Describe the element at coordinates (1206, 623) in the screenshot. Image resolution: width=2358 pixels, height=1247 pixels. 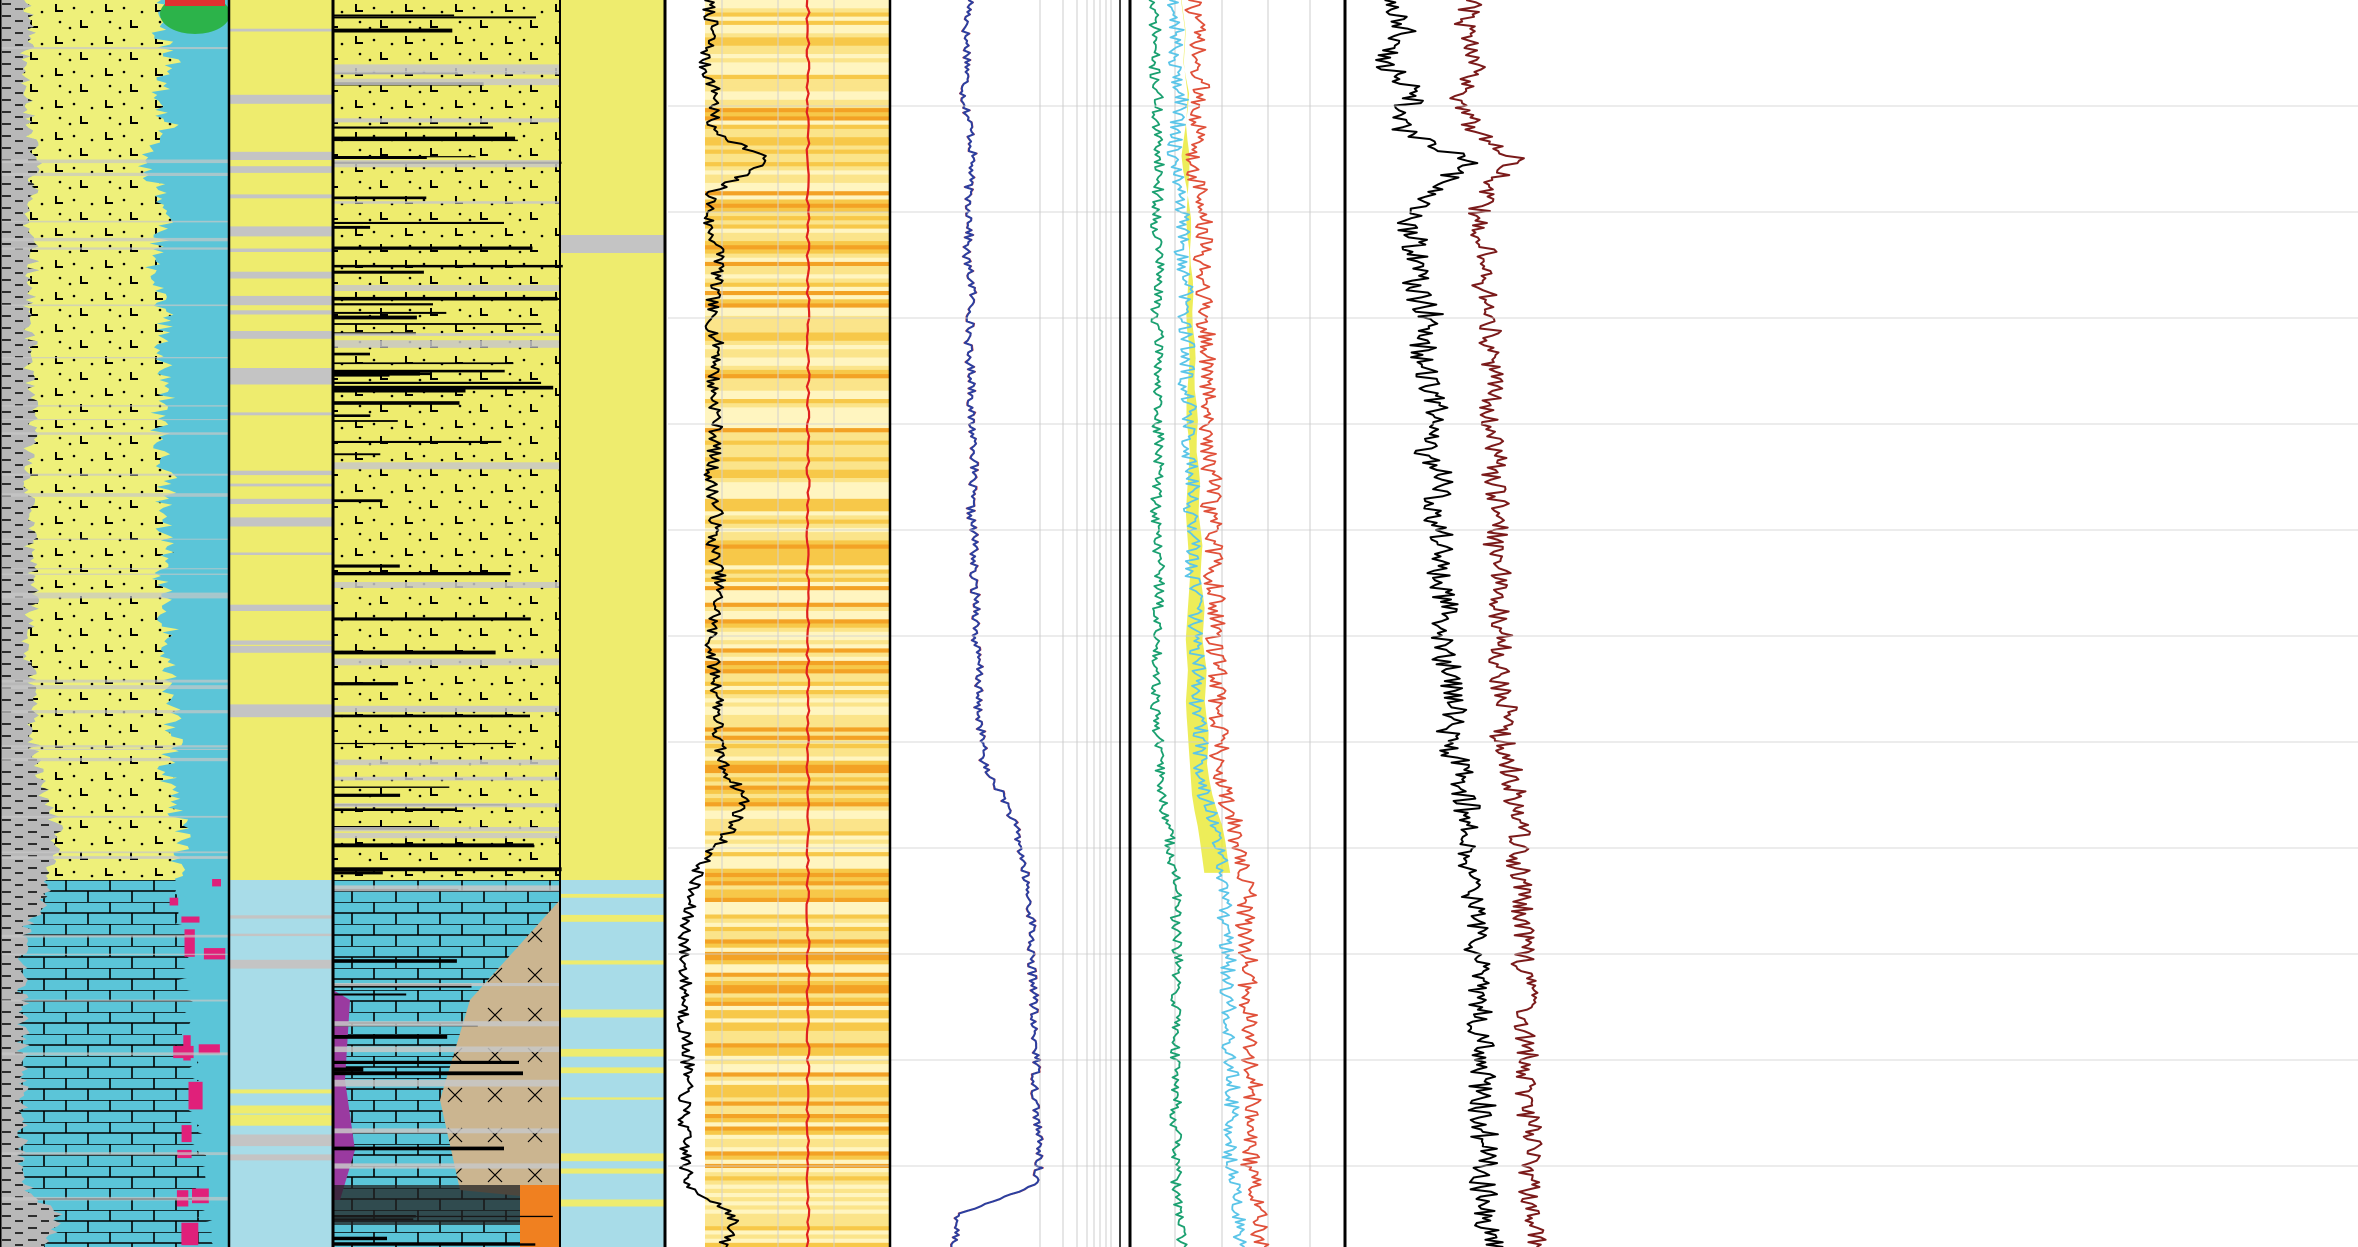
I see `porosity-cyan-curve` at that location.